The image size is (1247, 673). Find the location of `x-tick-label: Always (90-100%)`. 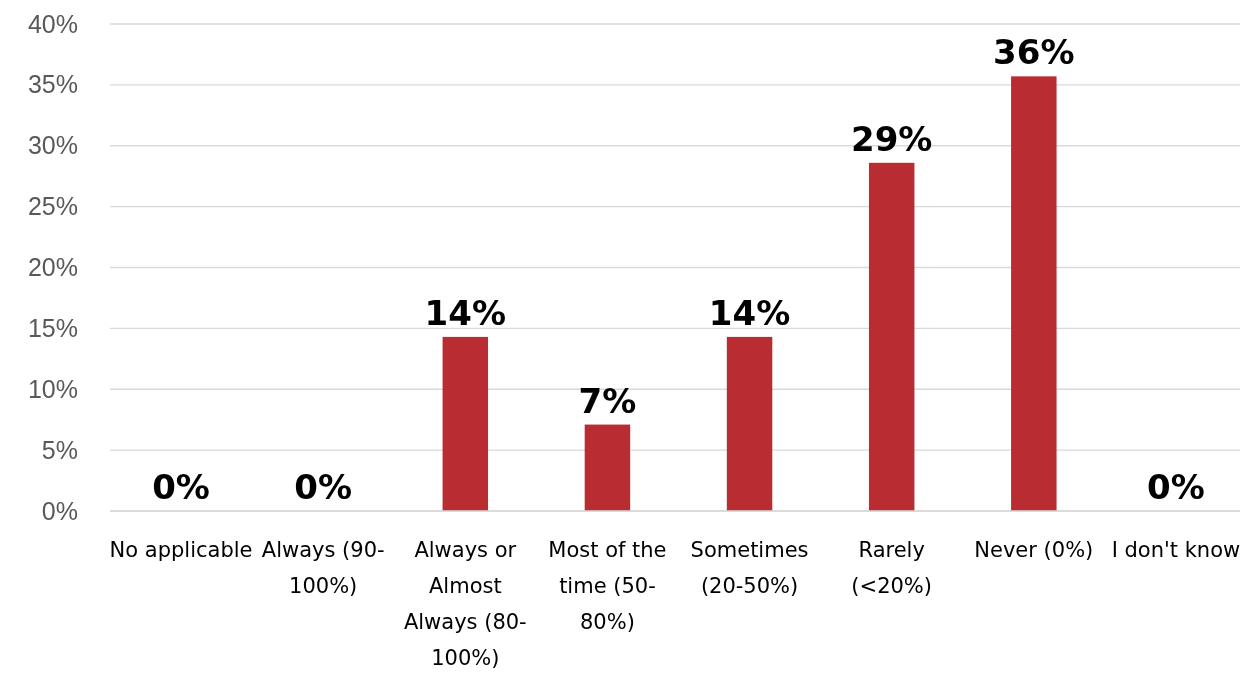

x-tick-label: Always (90-100%) is located at coordinates (323, 568).